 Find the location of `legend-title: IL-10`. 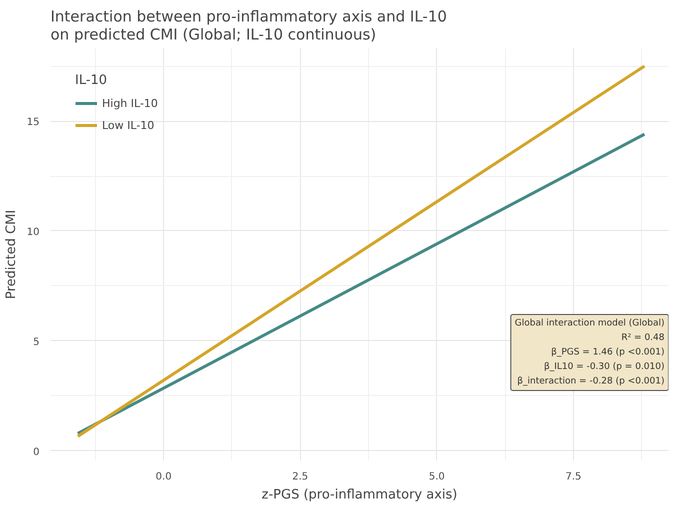

legend-title: IL-10 is located at coordinates (91, 80).